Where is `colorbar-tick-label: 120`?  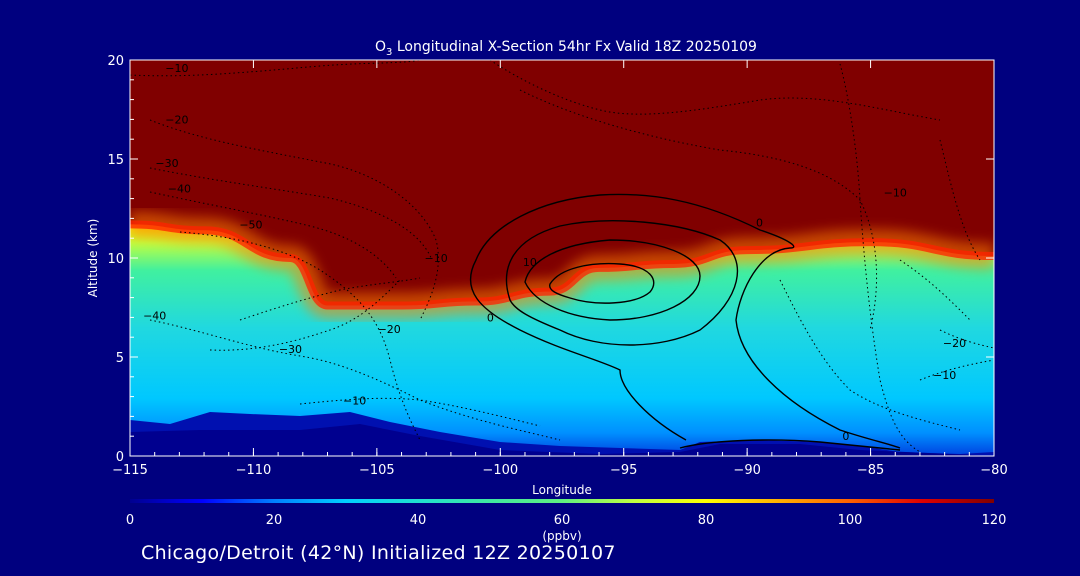 colorbar-tick-label: 120 is located at coordinates (994, 520).